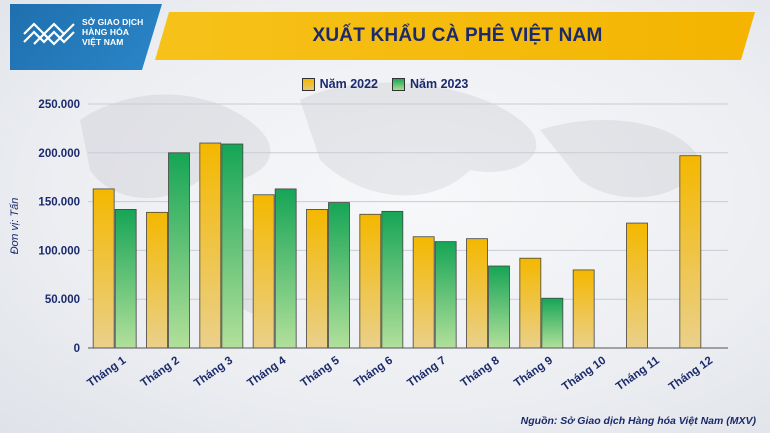 This screenshot has height=433, width=770. Describe the element at coordinates (59, 203) in the screenshot. I see `y-tick-label: 150.000` at that location.